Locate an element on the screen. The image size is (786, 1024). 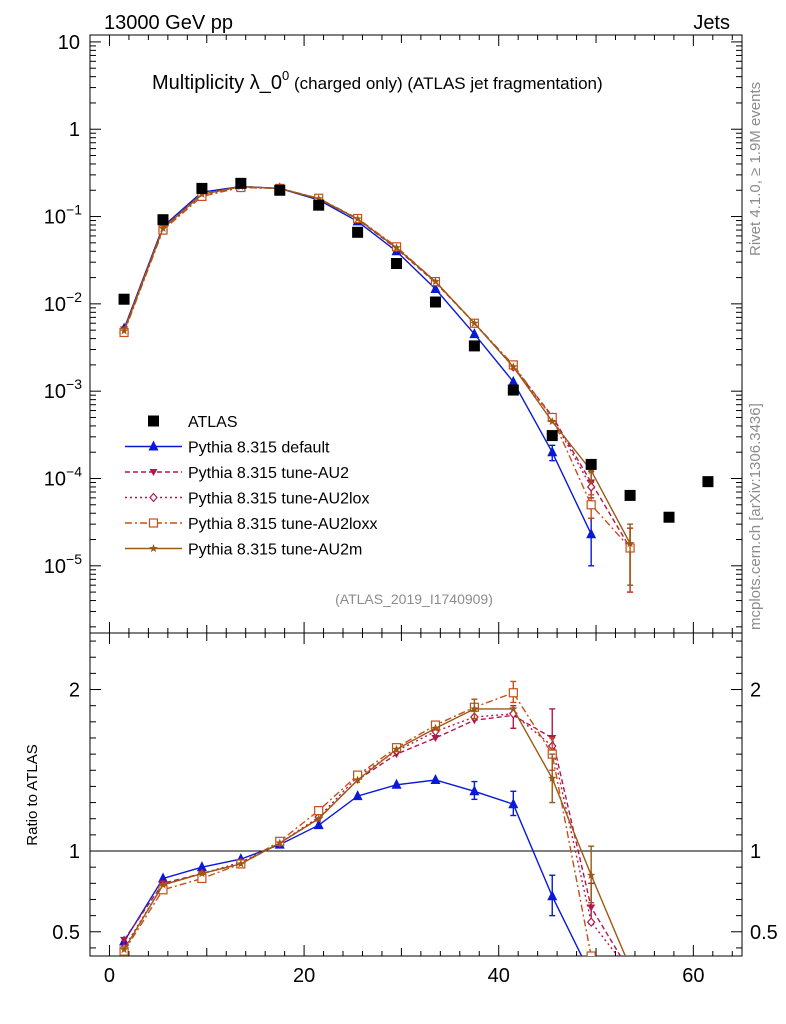
legend-item-au2loxx: Pythia 8.315 tune-AU2loxx is located at coordinates (251, 524).